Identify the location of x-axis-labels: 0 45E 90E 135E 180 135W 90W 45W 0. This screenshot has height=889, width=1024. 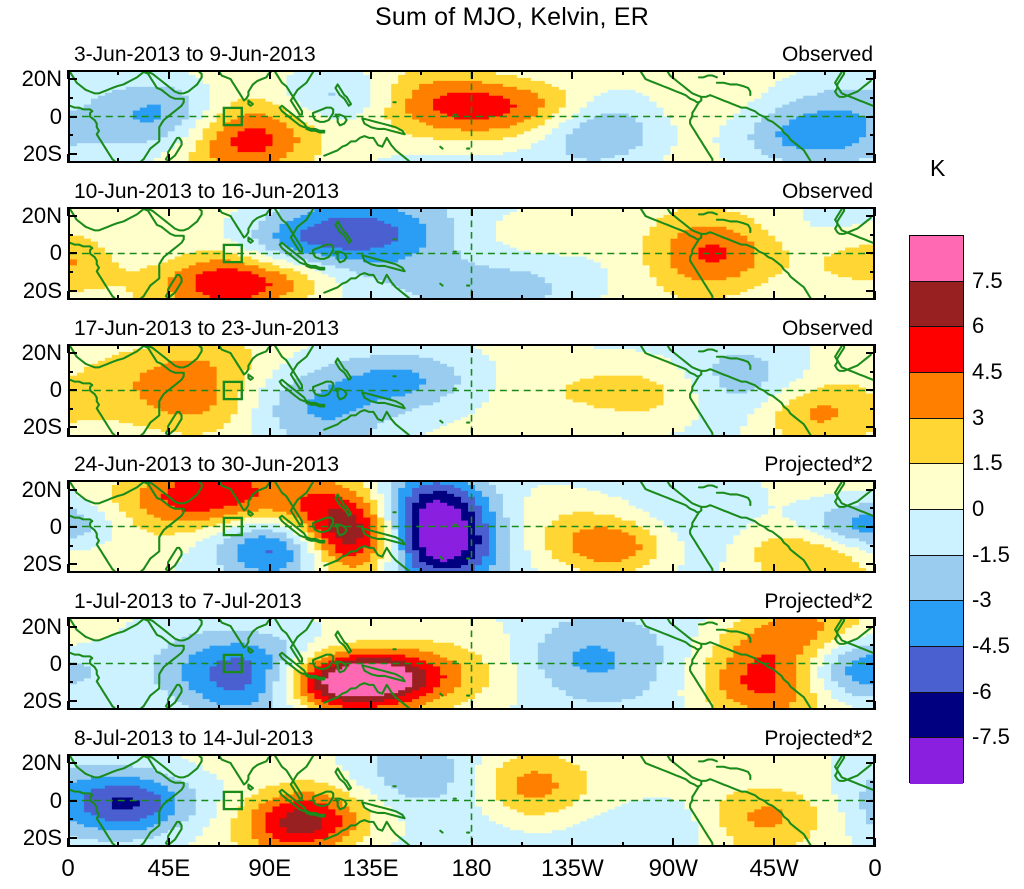
(512, 871).